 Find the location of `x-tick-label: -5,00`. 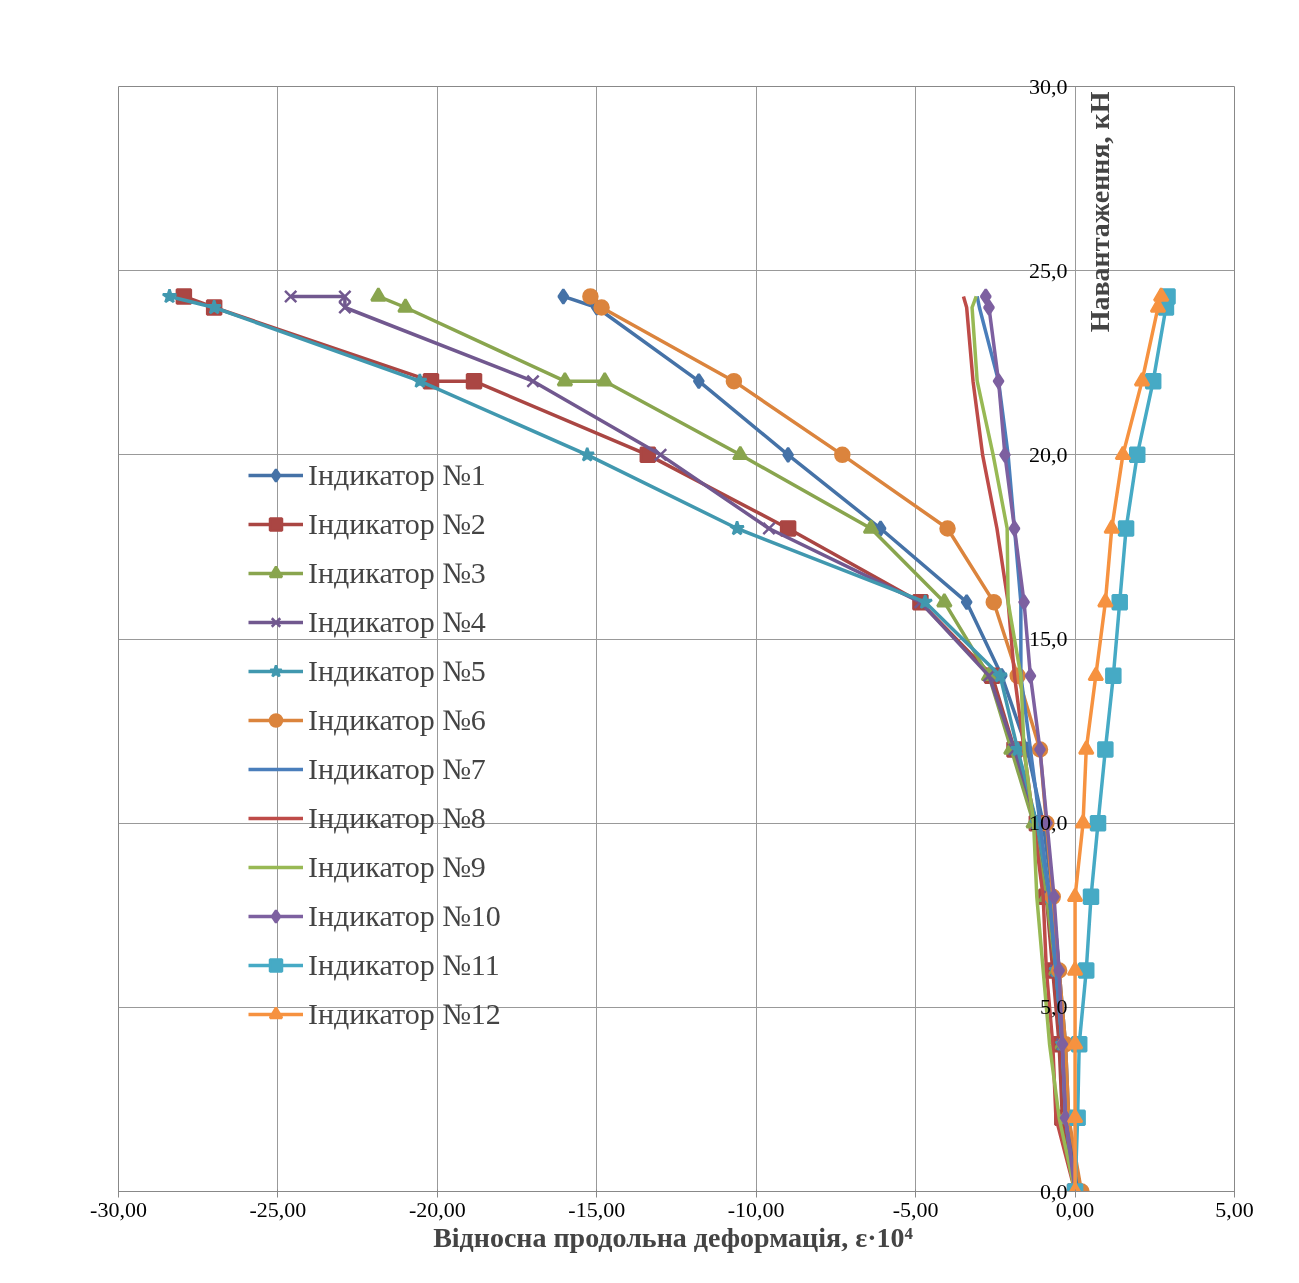

x-tick-label: -5,00 is located at coordinates (915, 1209).